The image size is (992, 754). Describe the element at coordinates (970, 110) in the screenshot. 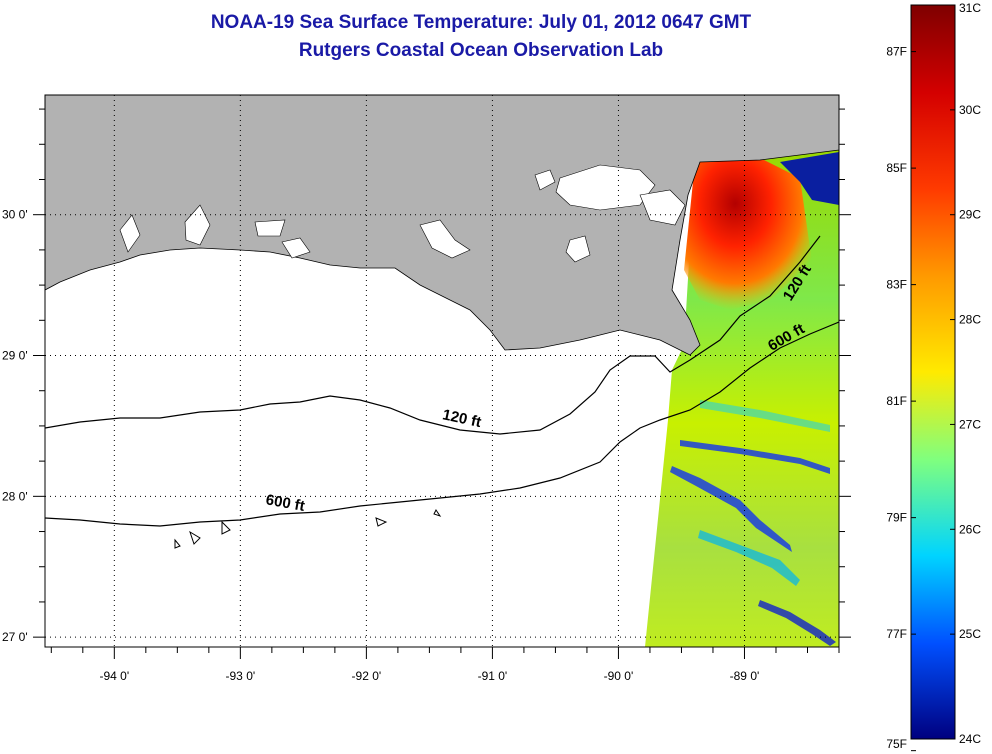

I see `celsius-label: 30C` at that location.